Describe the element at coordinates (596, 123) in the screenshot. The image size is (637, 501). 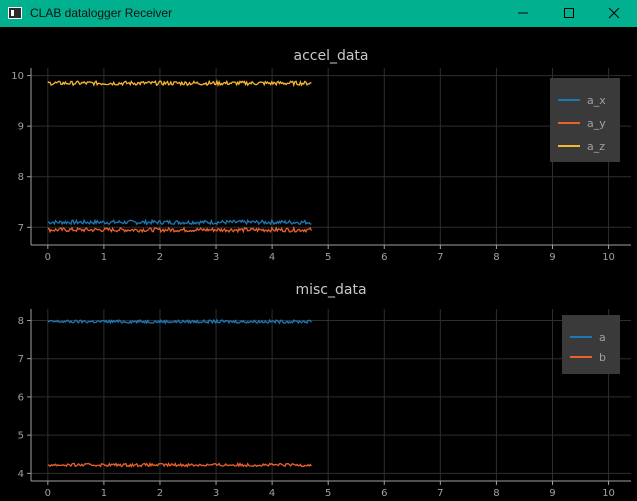
I see `legend-label-a_y: a_y` at that location.